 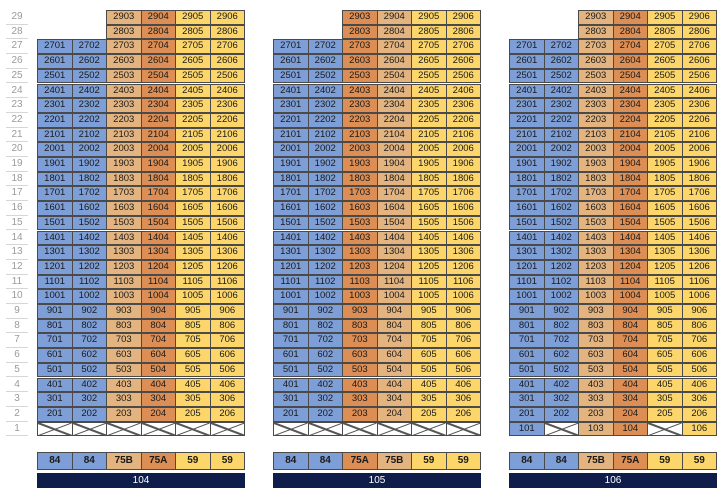 What do you see at coordinates (596, 105) in the screenshot?
I see `unit-cell: 2303` at bounding box center [596, 105].